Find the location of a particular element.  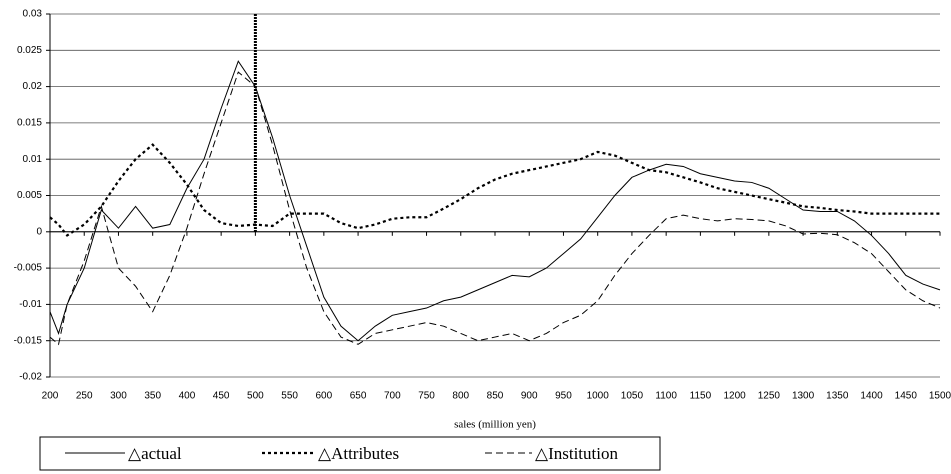

legend-label: △actual is located at coordinates (155, 453).